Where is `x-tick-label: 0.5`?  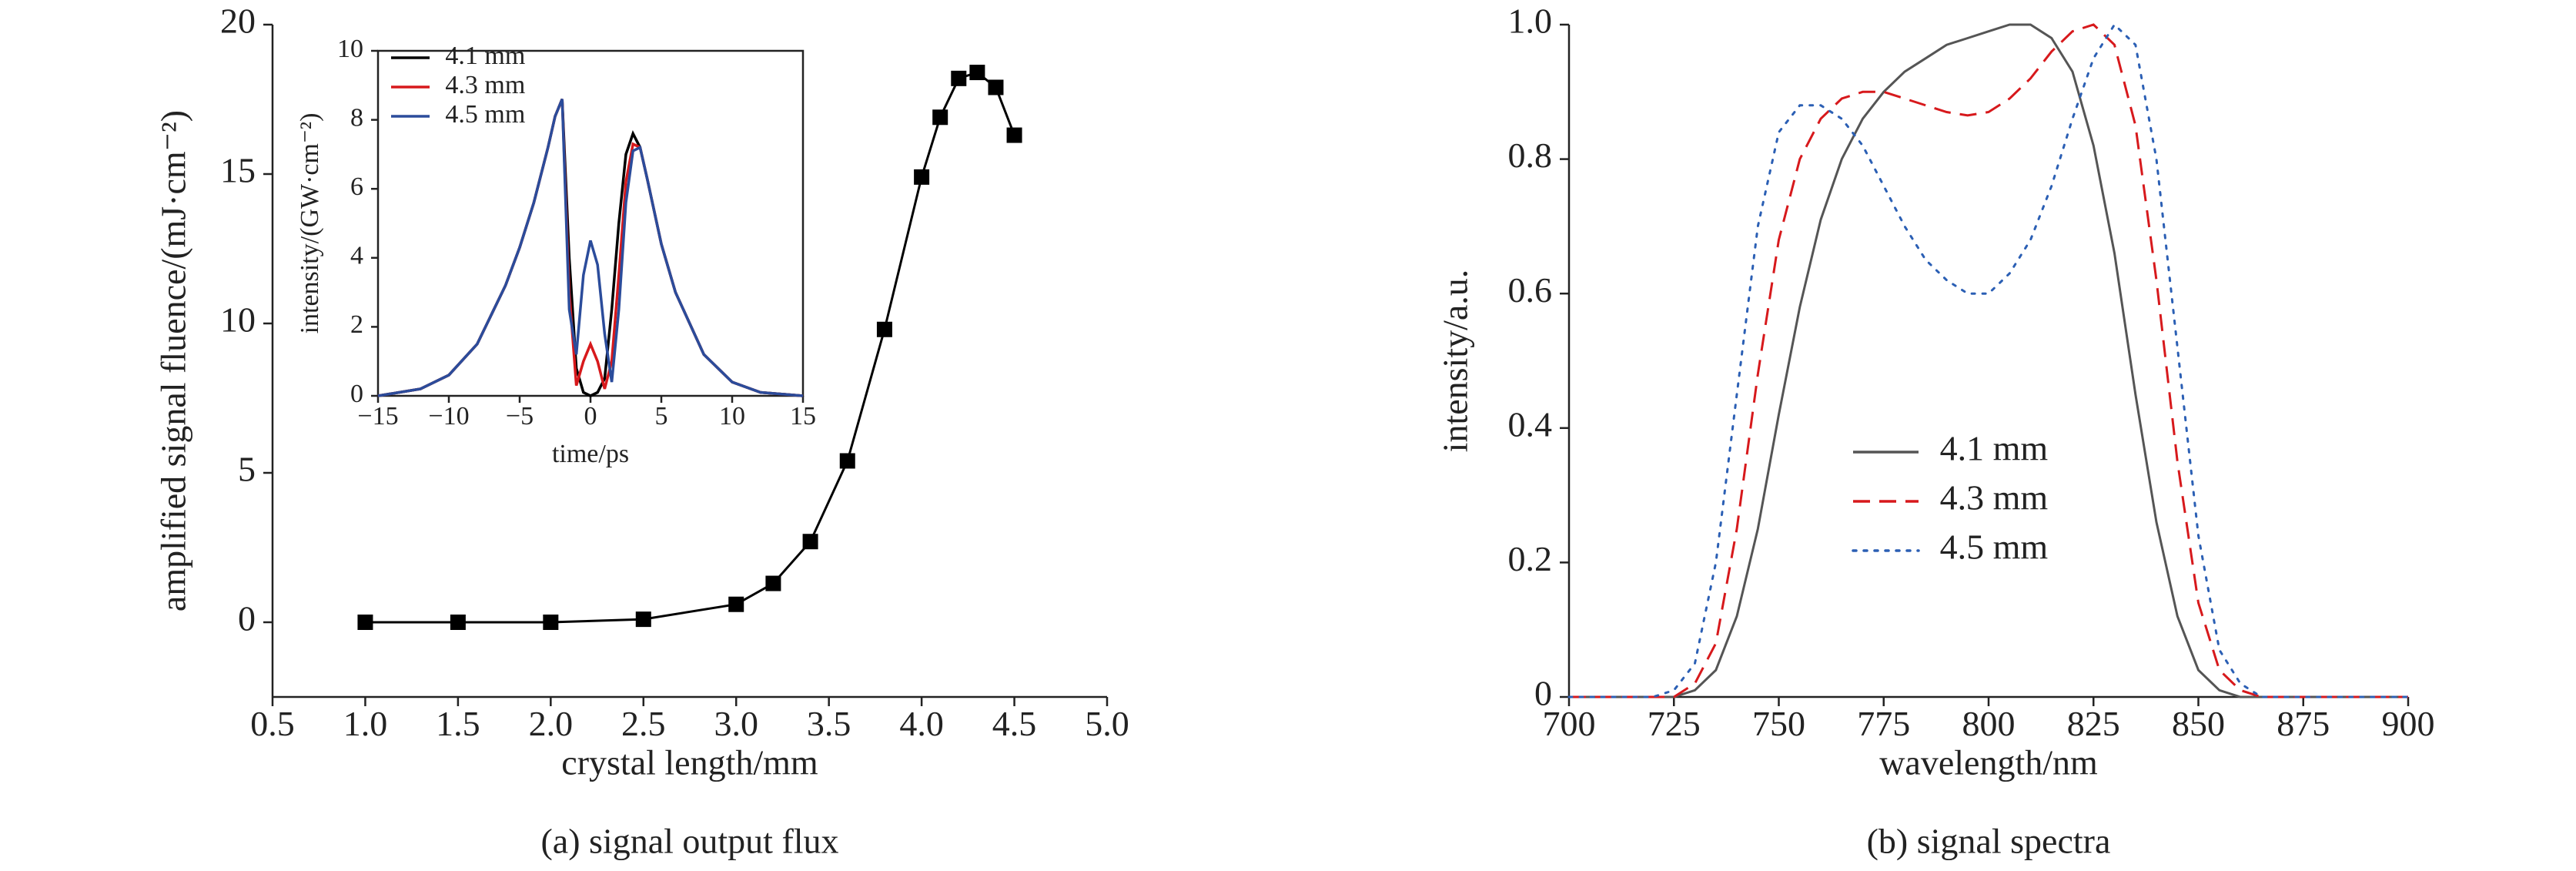 x-tick-label: 0.5 is located at coordinates (273, 723).